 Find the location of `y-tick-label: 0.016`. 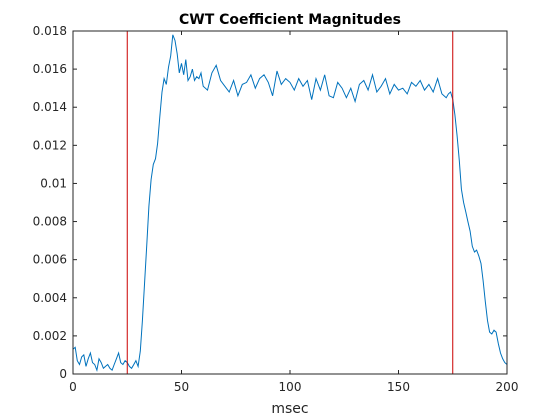

y-tick-label: 0.016 is located at coordinates (50, 69).